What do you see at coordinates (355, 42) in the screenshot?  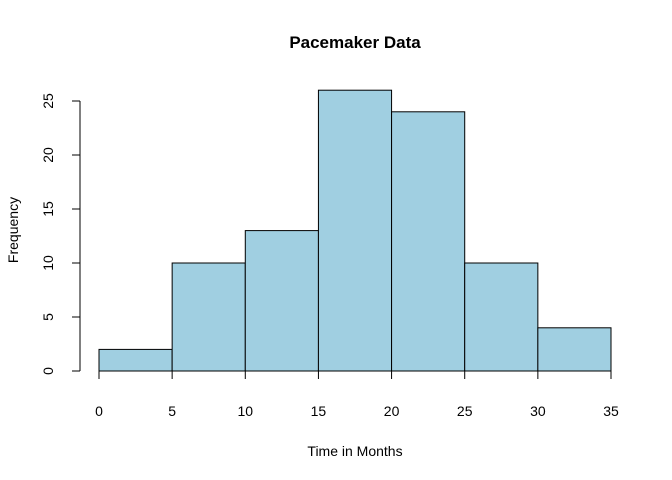 I see `chart-title: Pacemaker Data` at bounding box center [355, 42].